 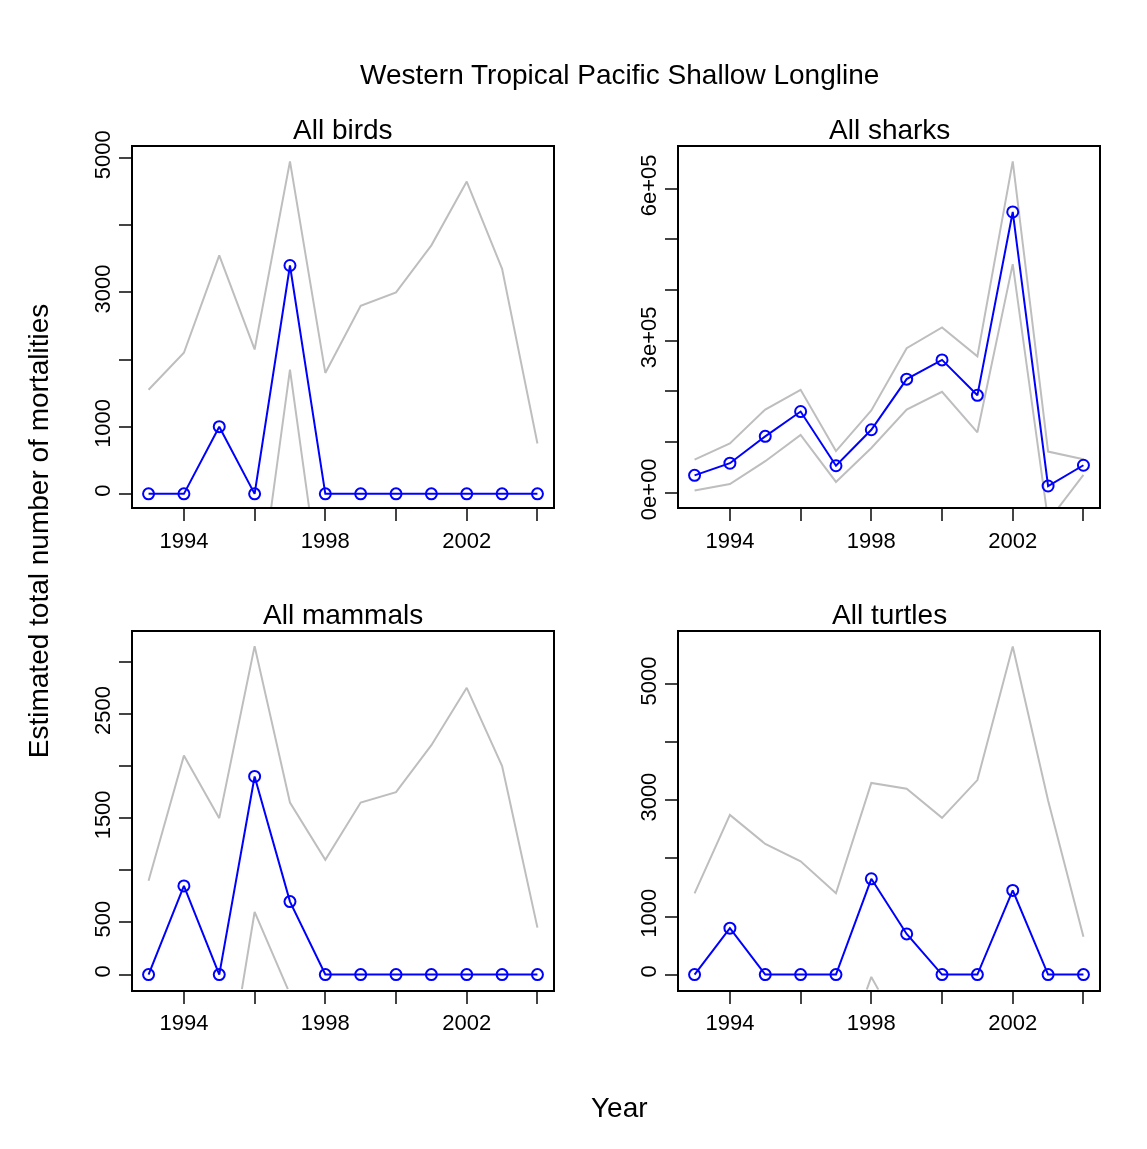 I want to click on y-tick-label: 2500, so click(x=103, y=711).